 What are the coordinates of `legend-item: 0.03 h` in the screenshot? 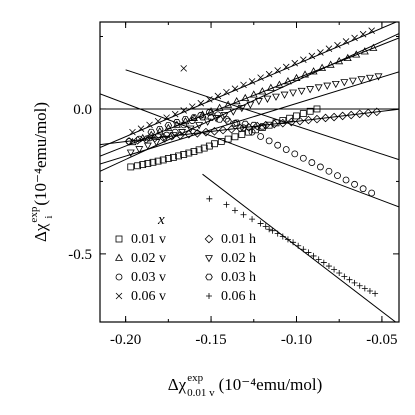 It's located at (230, 277).